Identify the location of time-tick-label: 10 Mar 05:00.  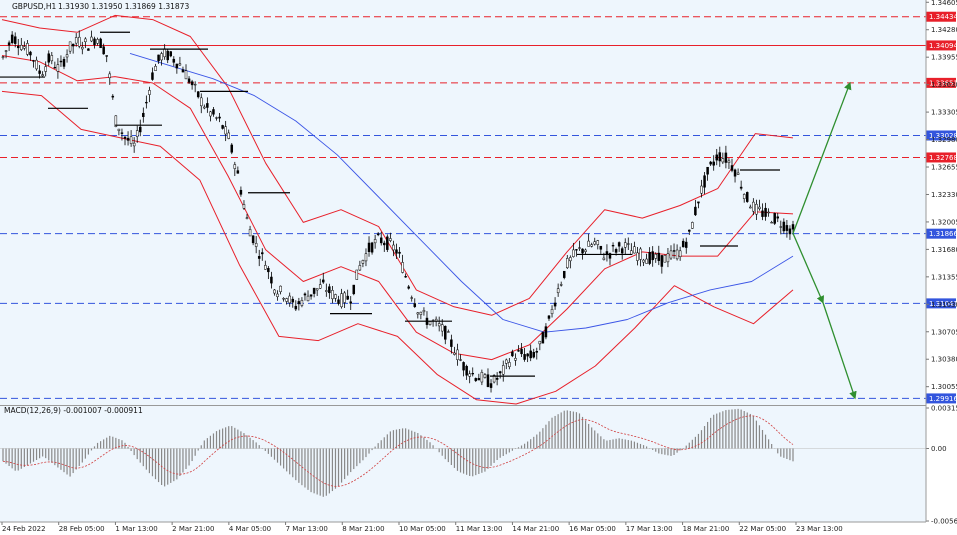
(422, 529).